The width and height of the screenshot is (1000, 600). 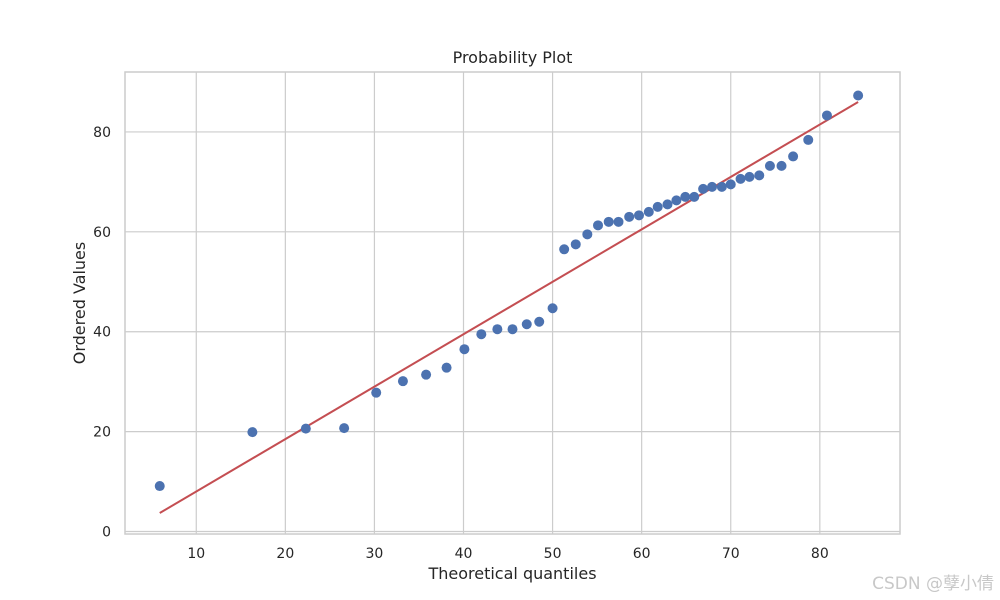 What do you see at coordinates (102, 133) in the screenshot?
I see `y-tick-label: 80` at bounding box center [102, 133].